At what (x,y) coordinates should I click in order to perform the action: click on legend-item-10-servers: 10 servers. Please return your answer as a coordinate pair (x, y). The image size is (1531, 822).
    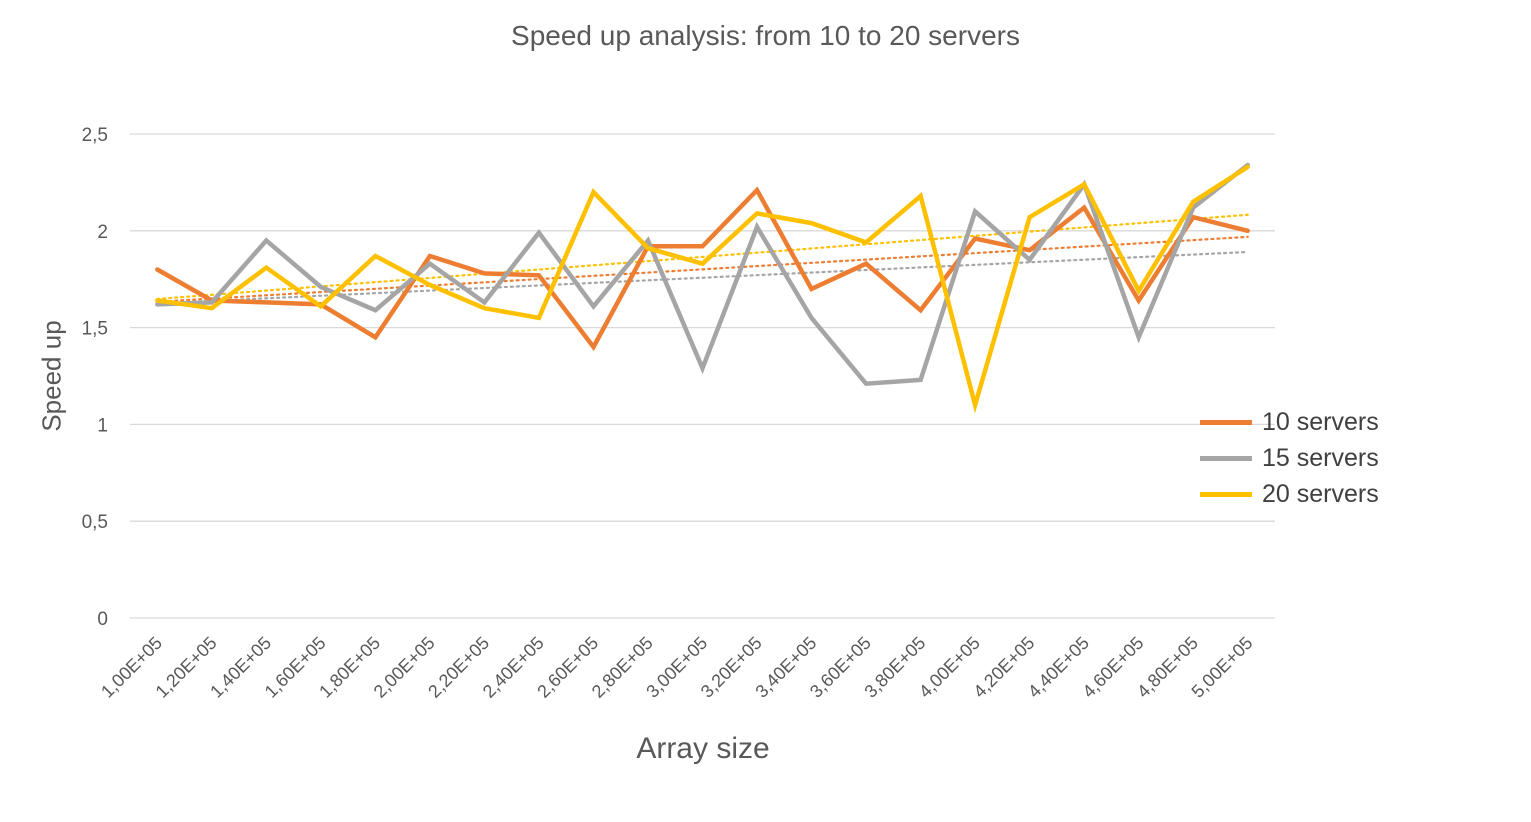
    Looking at the image, I should click on (1289, 422).